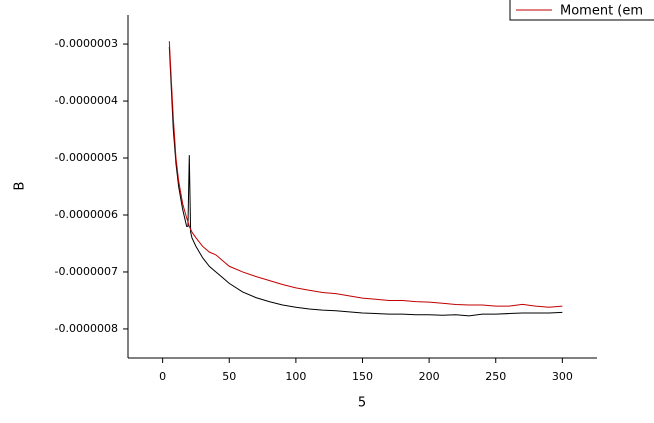 This screenshot has height=423, width=654. What do you see at coordinates (562, 376) in the screenshot?
I see `x-tick-label: 300` at bounding box center [562, 376].